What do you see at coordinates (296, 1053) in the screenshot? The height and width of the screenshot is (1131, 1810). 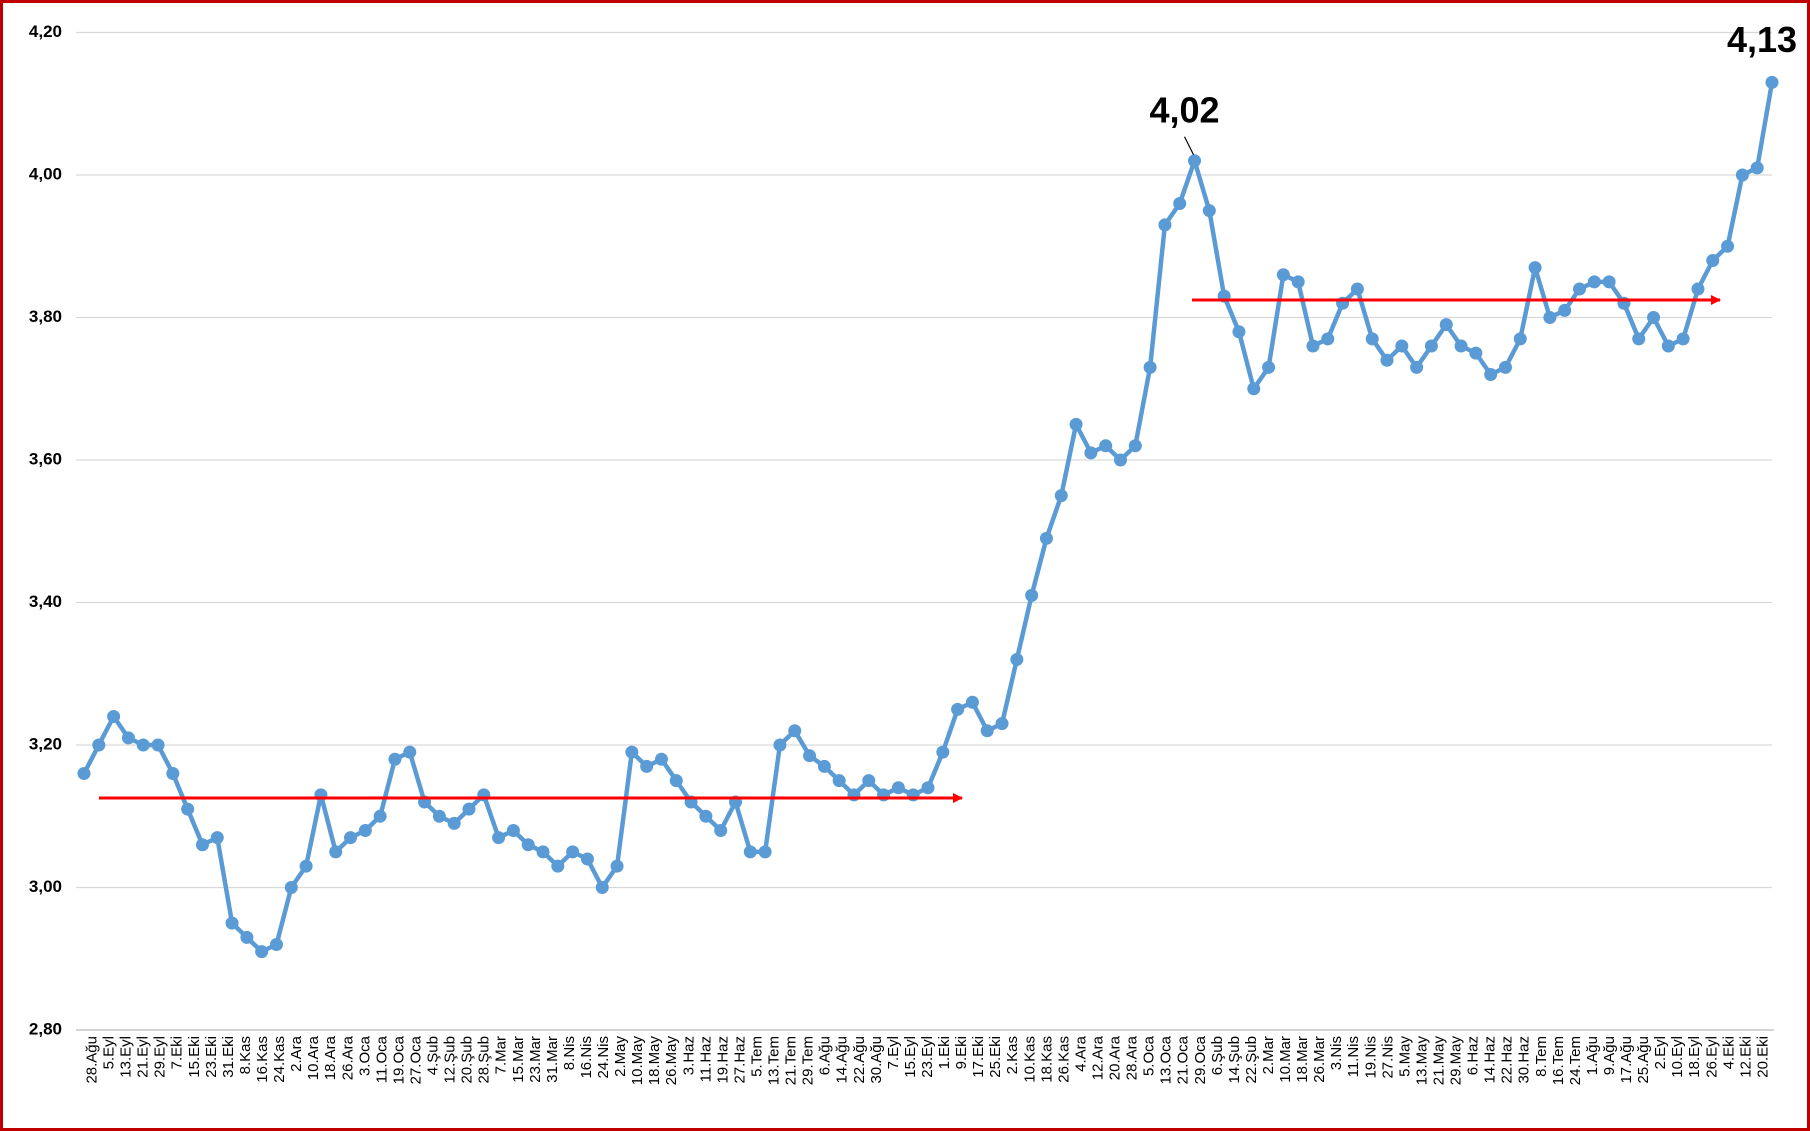 I see `x-tick-label: 2.Ara` at bounding box center [296, 1053].